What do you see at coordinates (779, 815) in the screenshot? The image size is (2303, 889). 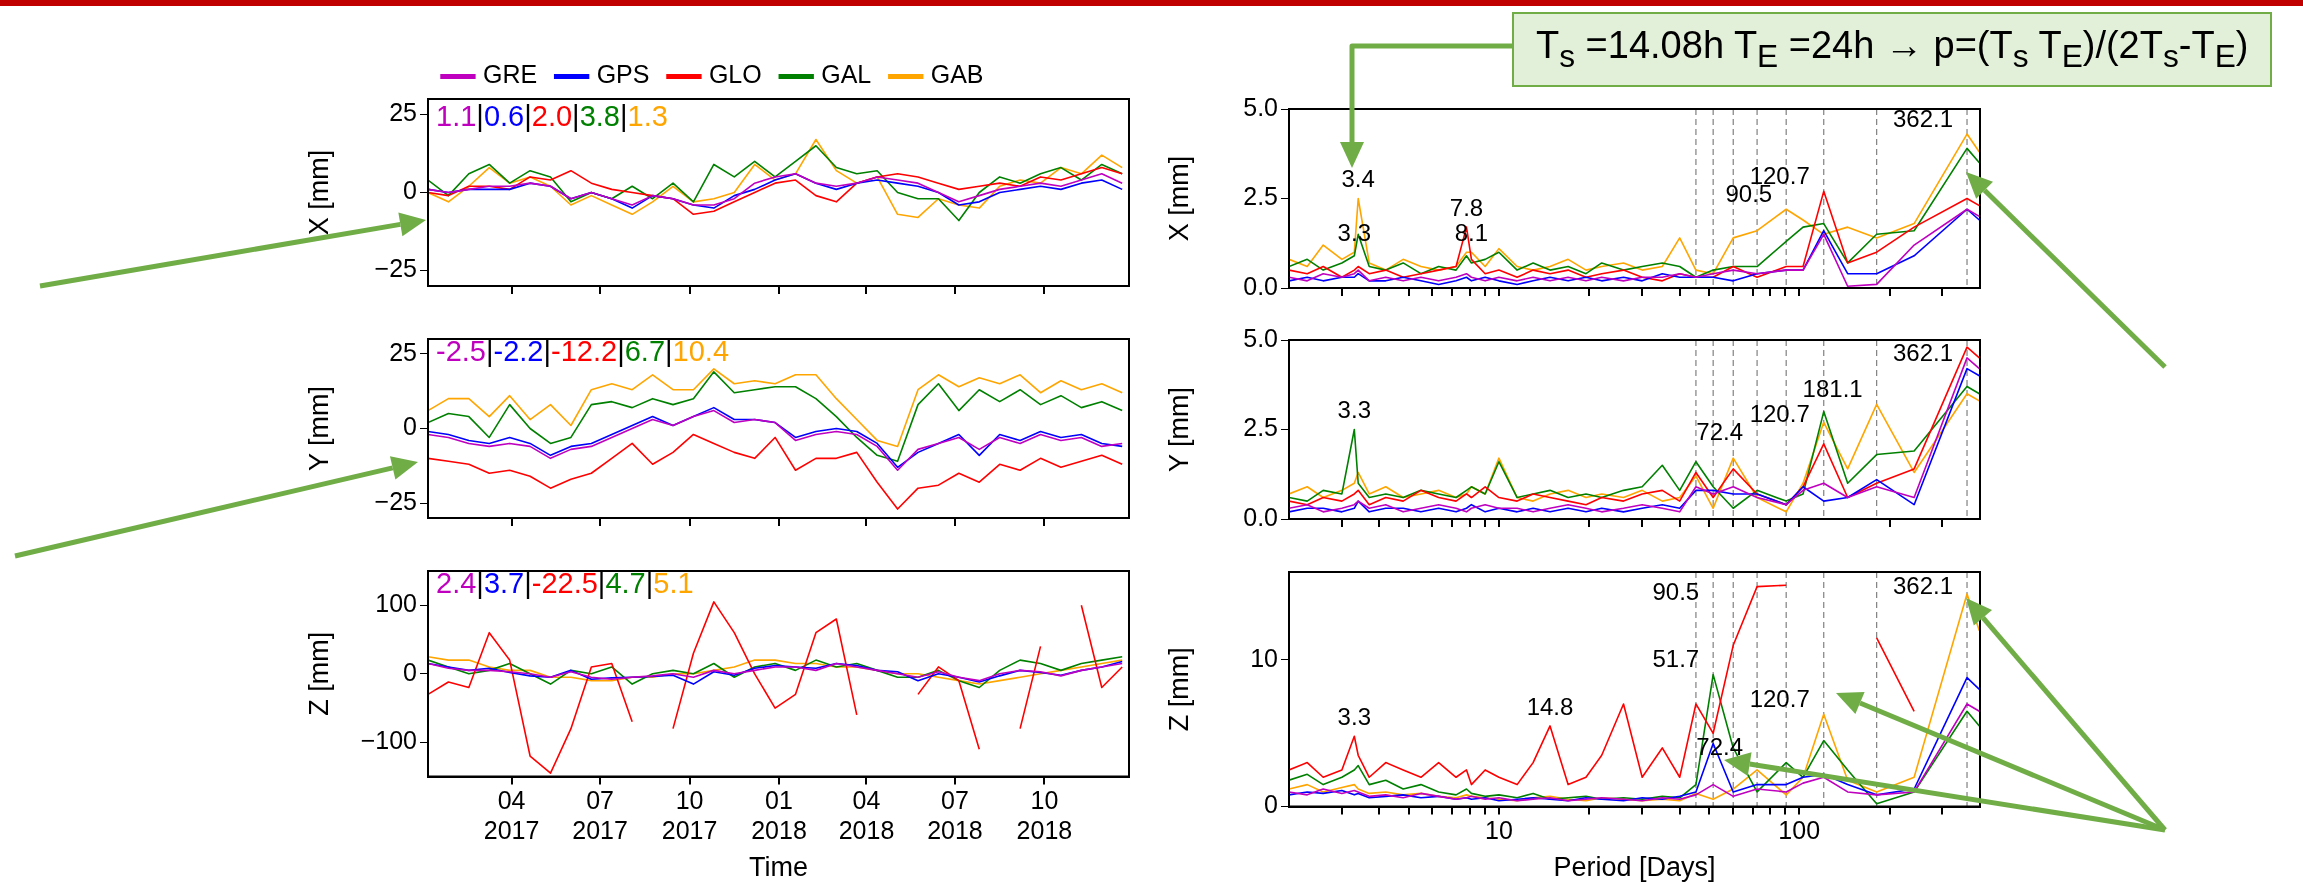 I see `x-tick-label: 01 2018` at bounding box center [779, 815].